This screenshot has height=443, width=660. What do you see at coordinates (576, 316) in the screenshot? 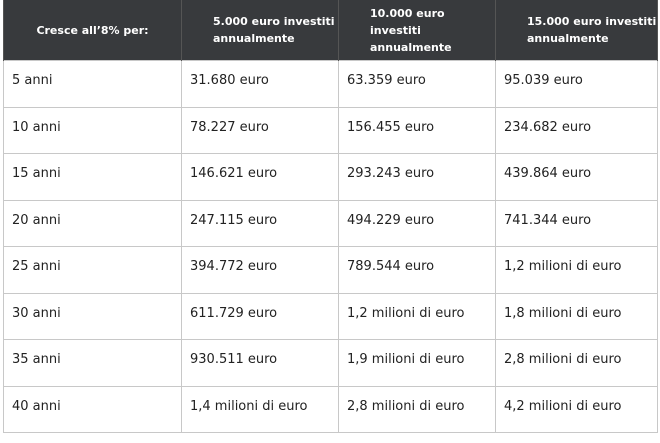
I see `table-cell: 1,8 milioni di euro` at bounding box center [576, 316].